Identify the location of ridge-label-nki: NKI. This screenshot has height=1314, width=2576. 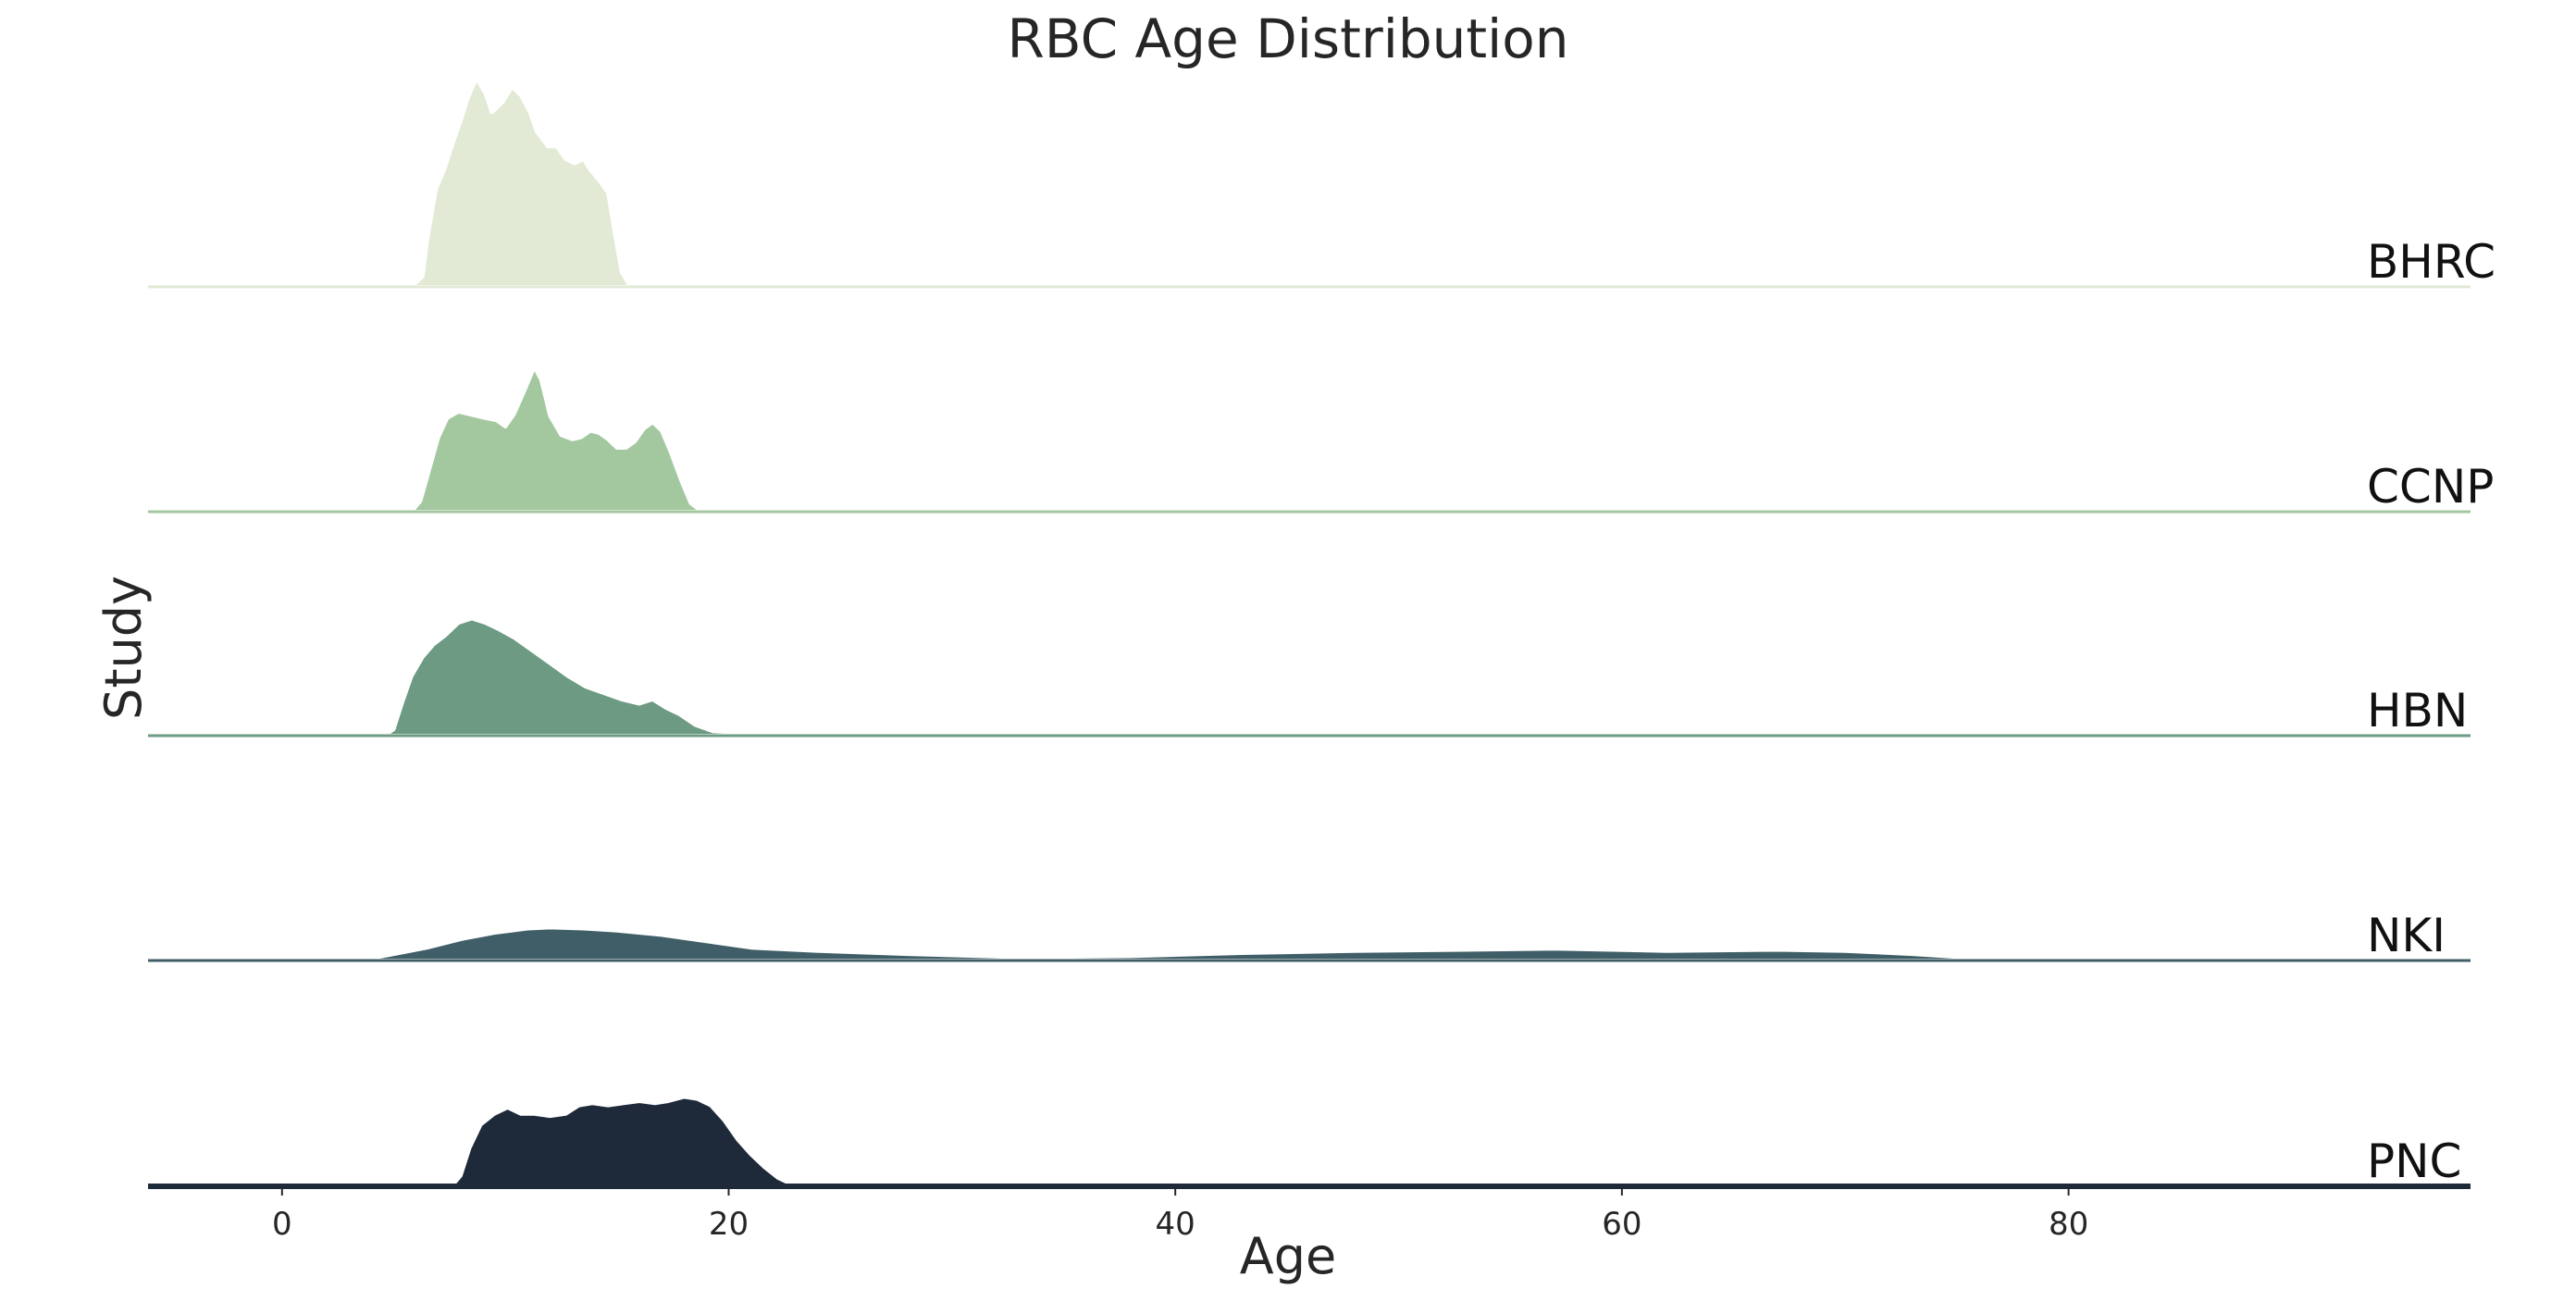
(2407, 935).